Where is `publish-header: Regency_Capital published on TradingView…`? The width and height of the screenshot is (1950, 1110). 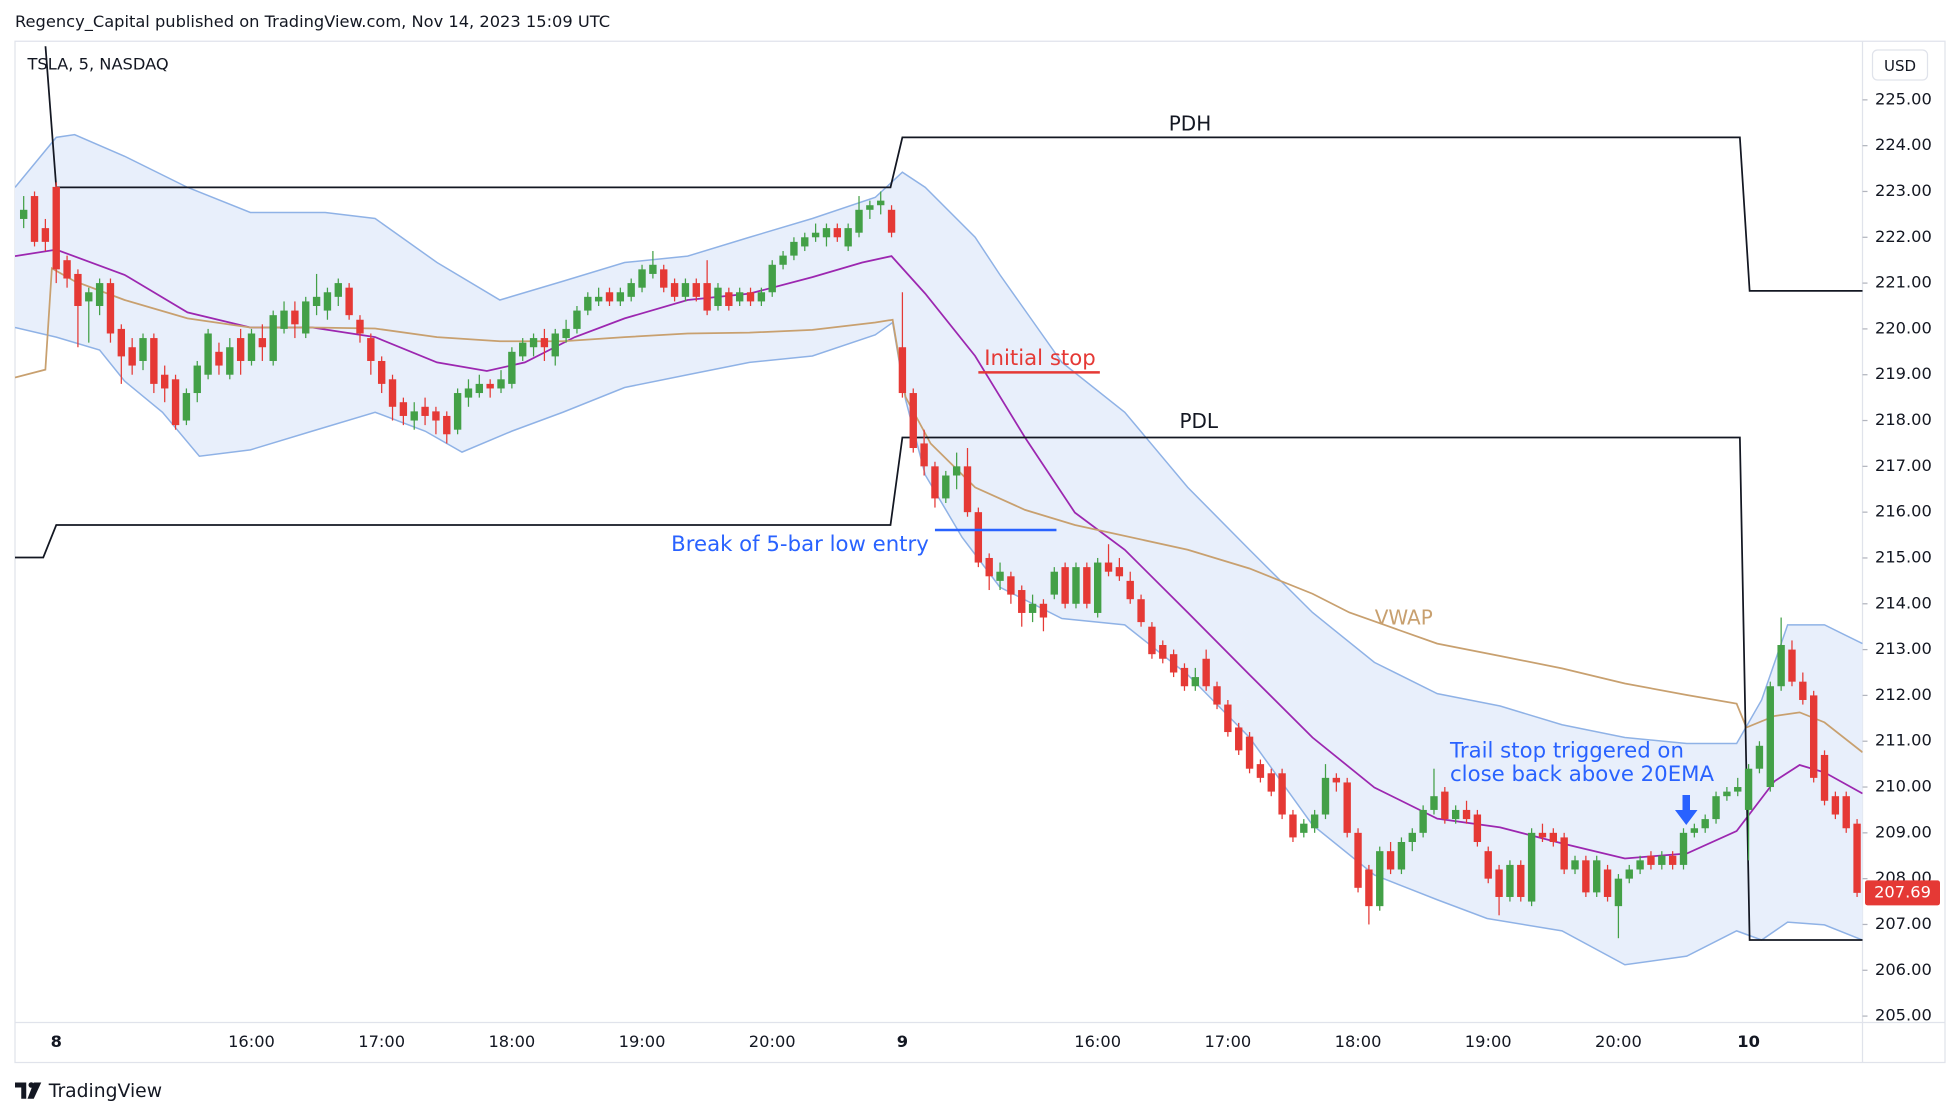
publish-header: Regency_Capital published on TradingView… is located at coordinates (312, 22).